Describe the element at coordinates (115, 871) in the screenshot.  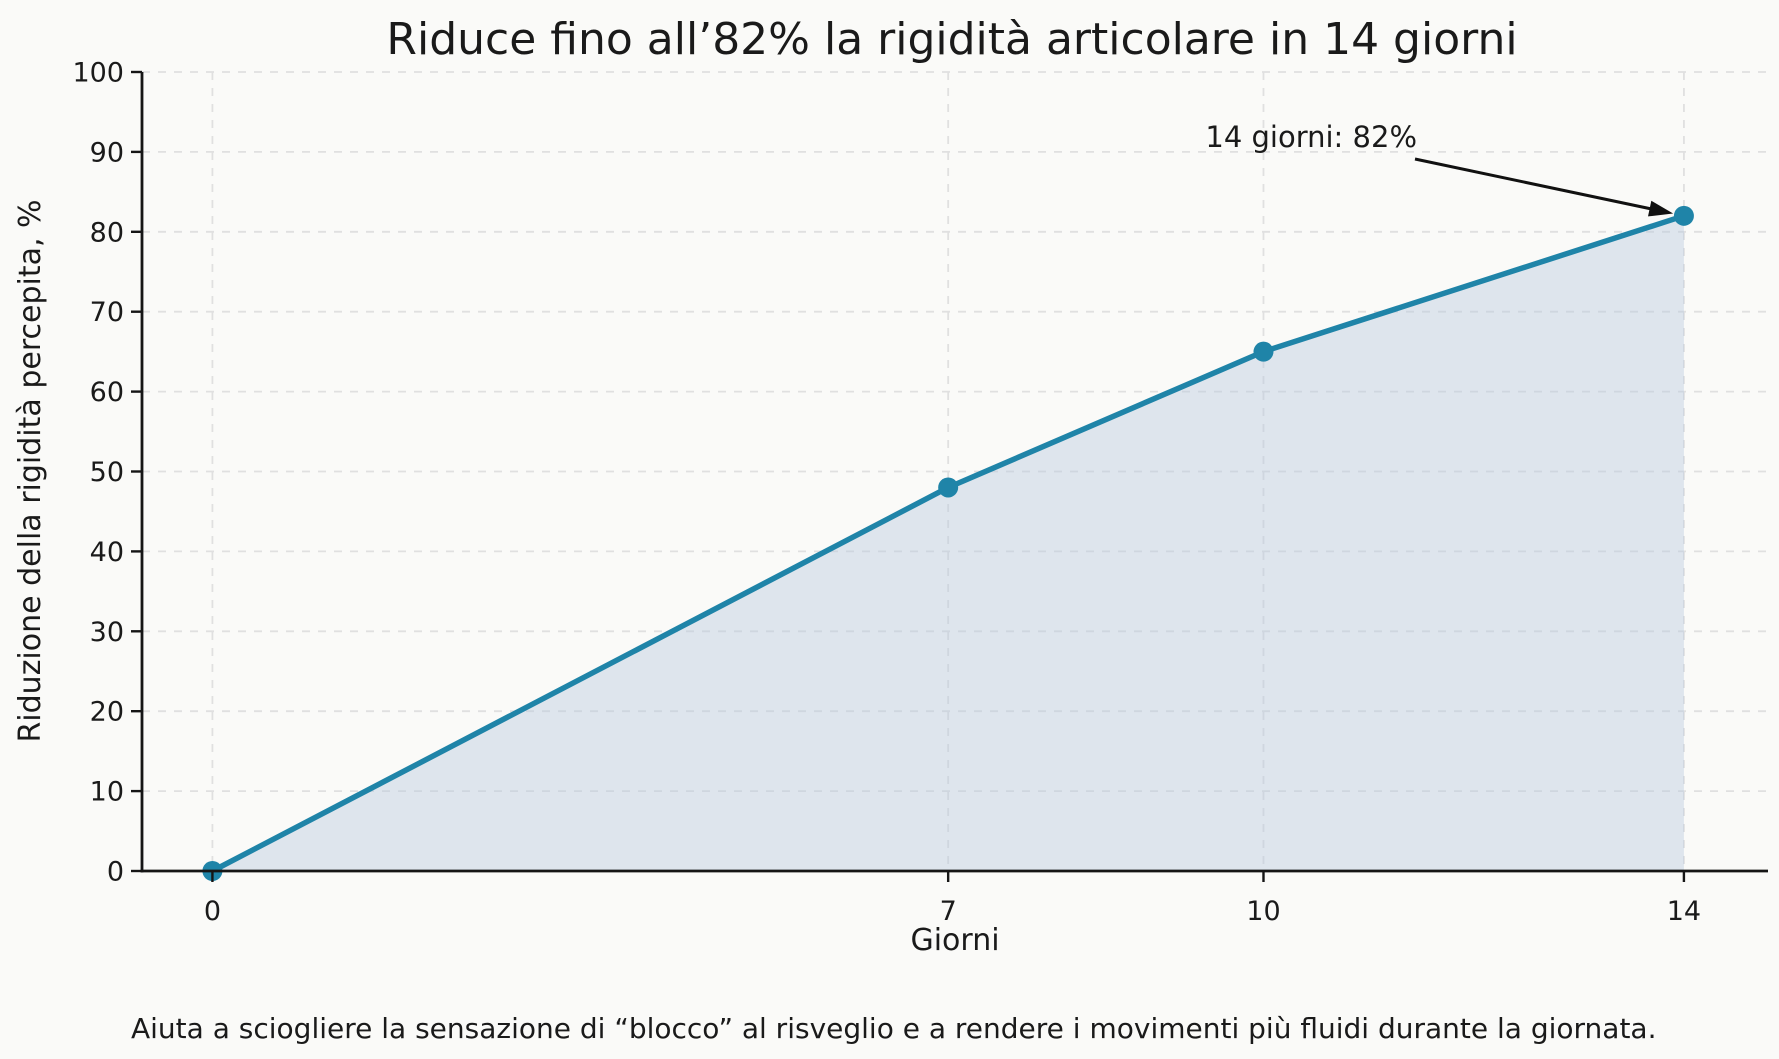
I see `y-tick-label-0: 0` at that location.